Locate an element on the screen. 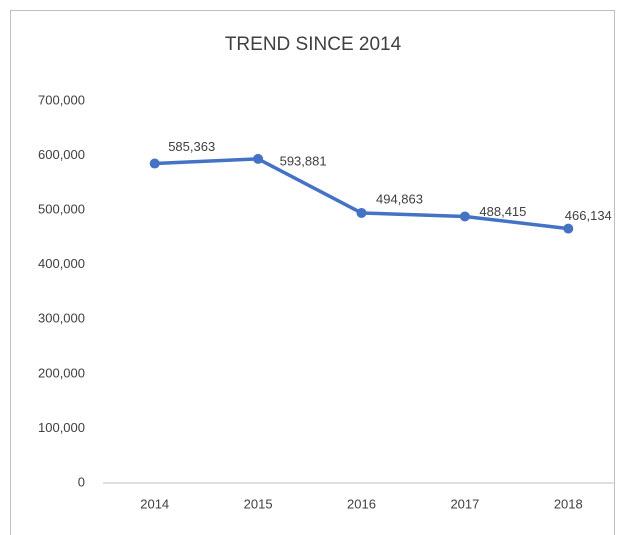  data-label: 466,134 is located at coordinates (588, 215).